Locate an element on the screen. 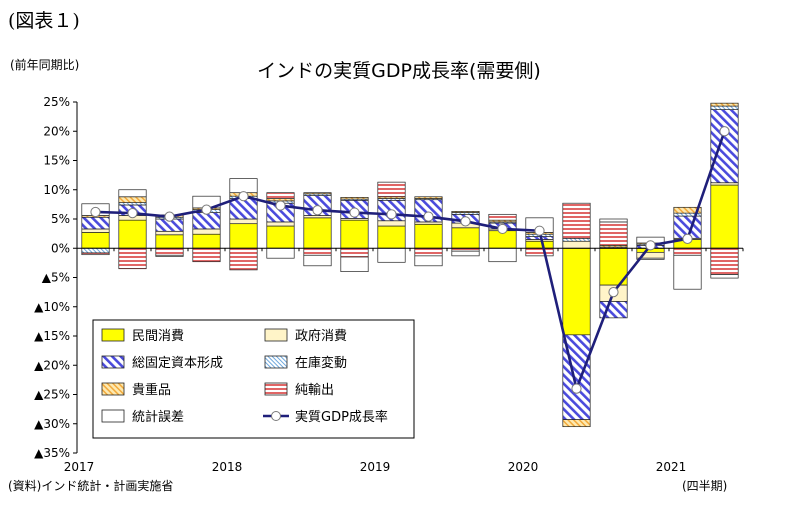 The width and height of the screenshot is (798, 520). bar-segment-5-2020Q2 is located at coordinates (576, 220).